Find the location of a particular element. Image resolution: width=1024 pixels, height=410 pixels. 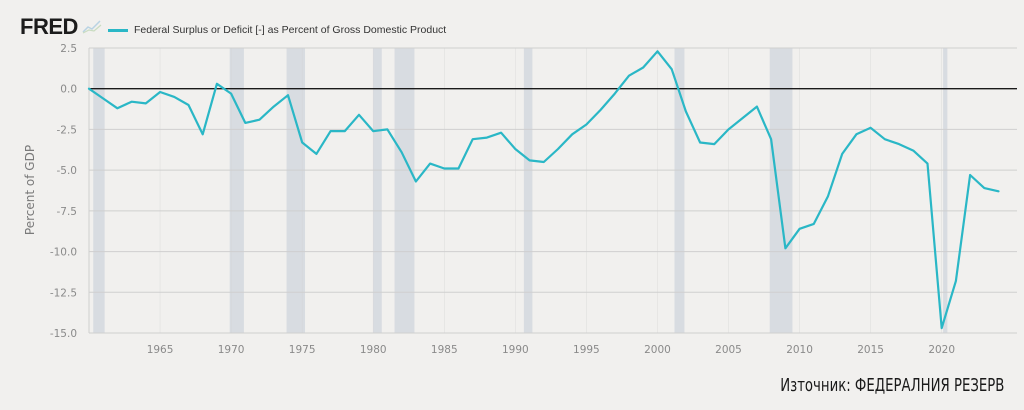

y-tick-label: 0.0 is located at coordinates (68, 90).